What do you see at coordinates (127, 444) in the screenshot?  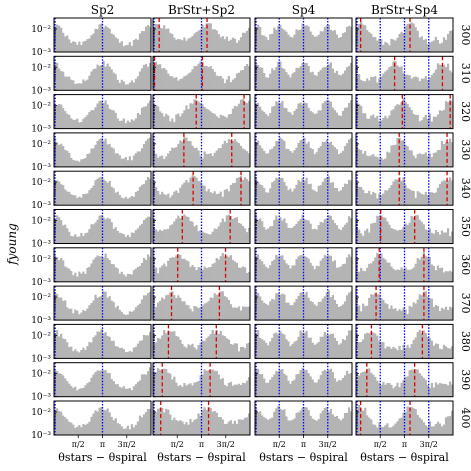 I see `x-tick-label: 3π/2` at bounding box center [127, 444].